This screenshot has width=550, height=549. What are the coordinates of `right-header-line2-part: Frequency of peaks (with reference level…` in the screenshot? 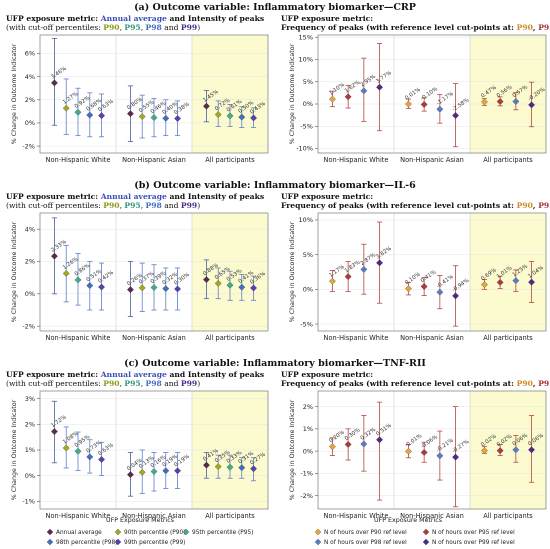 It's located at (399, 27).